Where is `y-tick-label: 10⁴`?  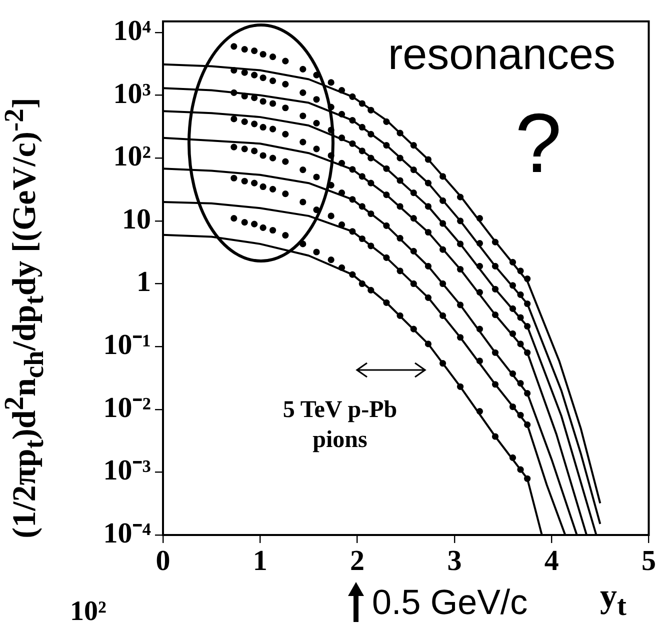
y-tick-label: 10⁴ is located at coordinates (132, 30).